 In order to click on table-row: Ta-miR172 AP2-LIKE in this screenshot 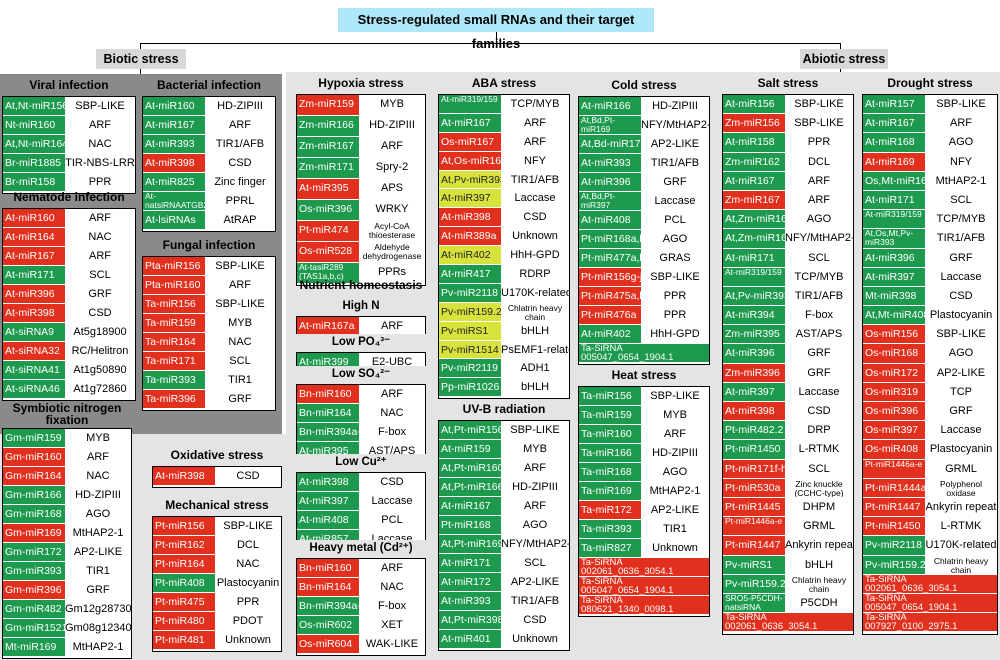, I will do `click(644, 510)`.